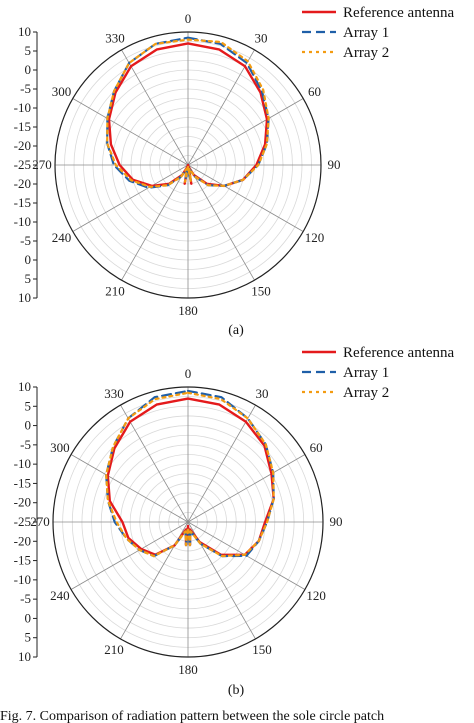 This screenshot has width=474, height=723. What do you see at coordinates (236, 690) in the screenshot?
I see `panel-label: (b)` at bounding box center [236, 690].